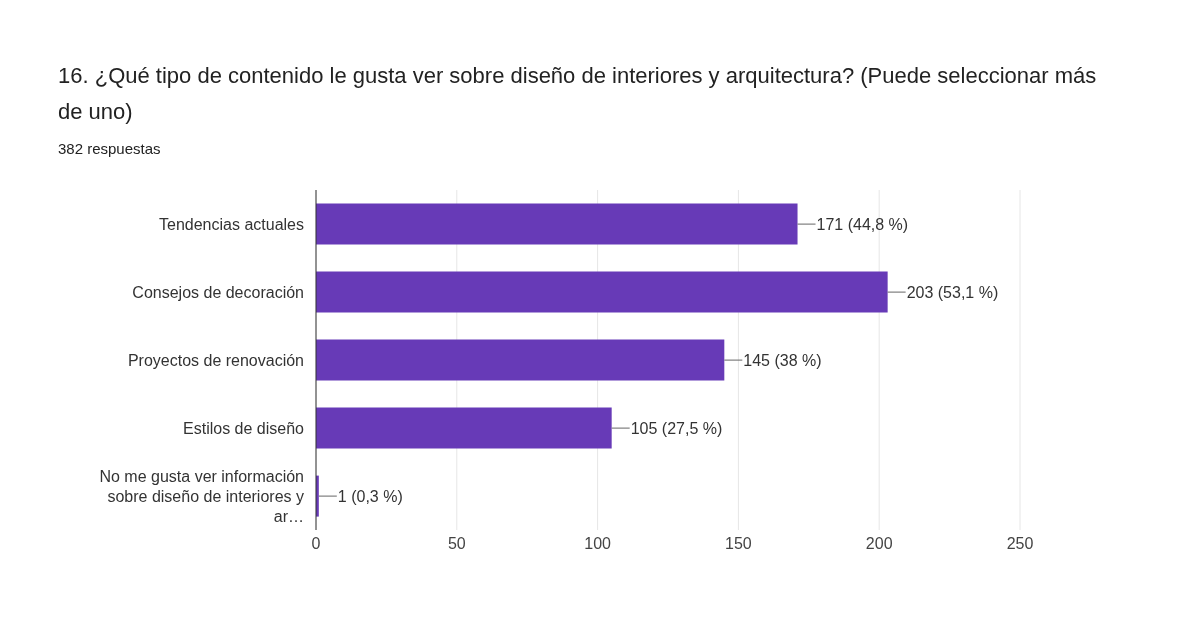 The image size is (1204, 623). I want to click on y-tick-label: Estilos de diseño, so click(244, 428).